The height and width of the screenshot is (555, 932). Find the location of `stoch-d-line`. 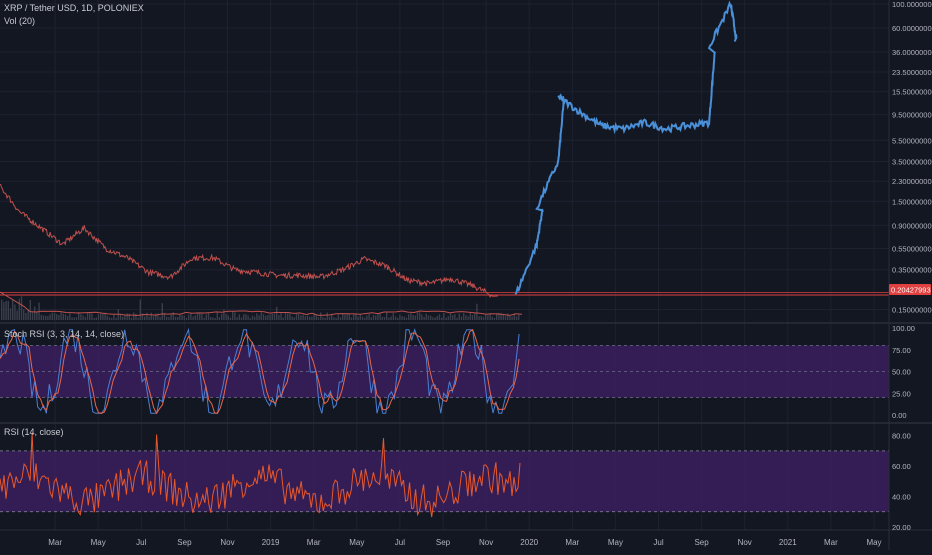

stoch-d-line is located at coordinates (260, 372).